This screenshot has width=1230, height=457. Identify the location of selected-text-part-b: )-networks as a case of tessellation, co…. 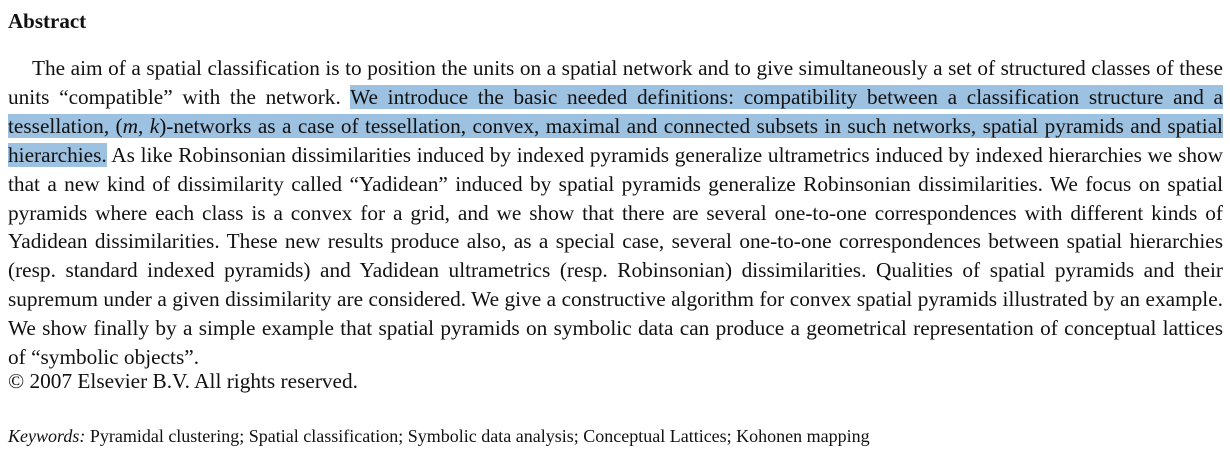
(615, 140).